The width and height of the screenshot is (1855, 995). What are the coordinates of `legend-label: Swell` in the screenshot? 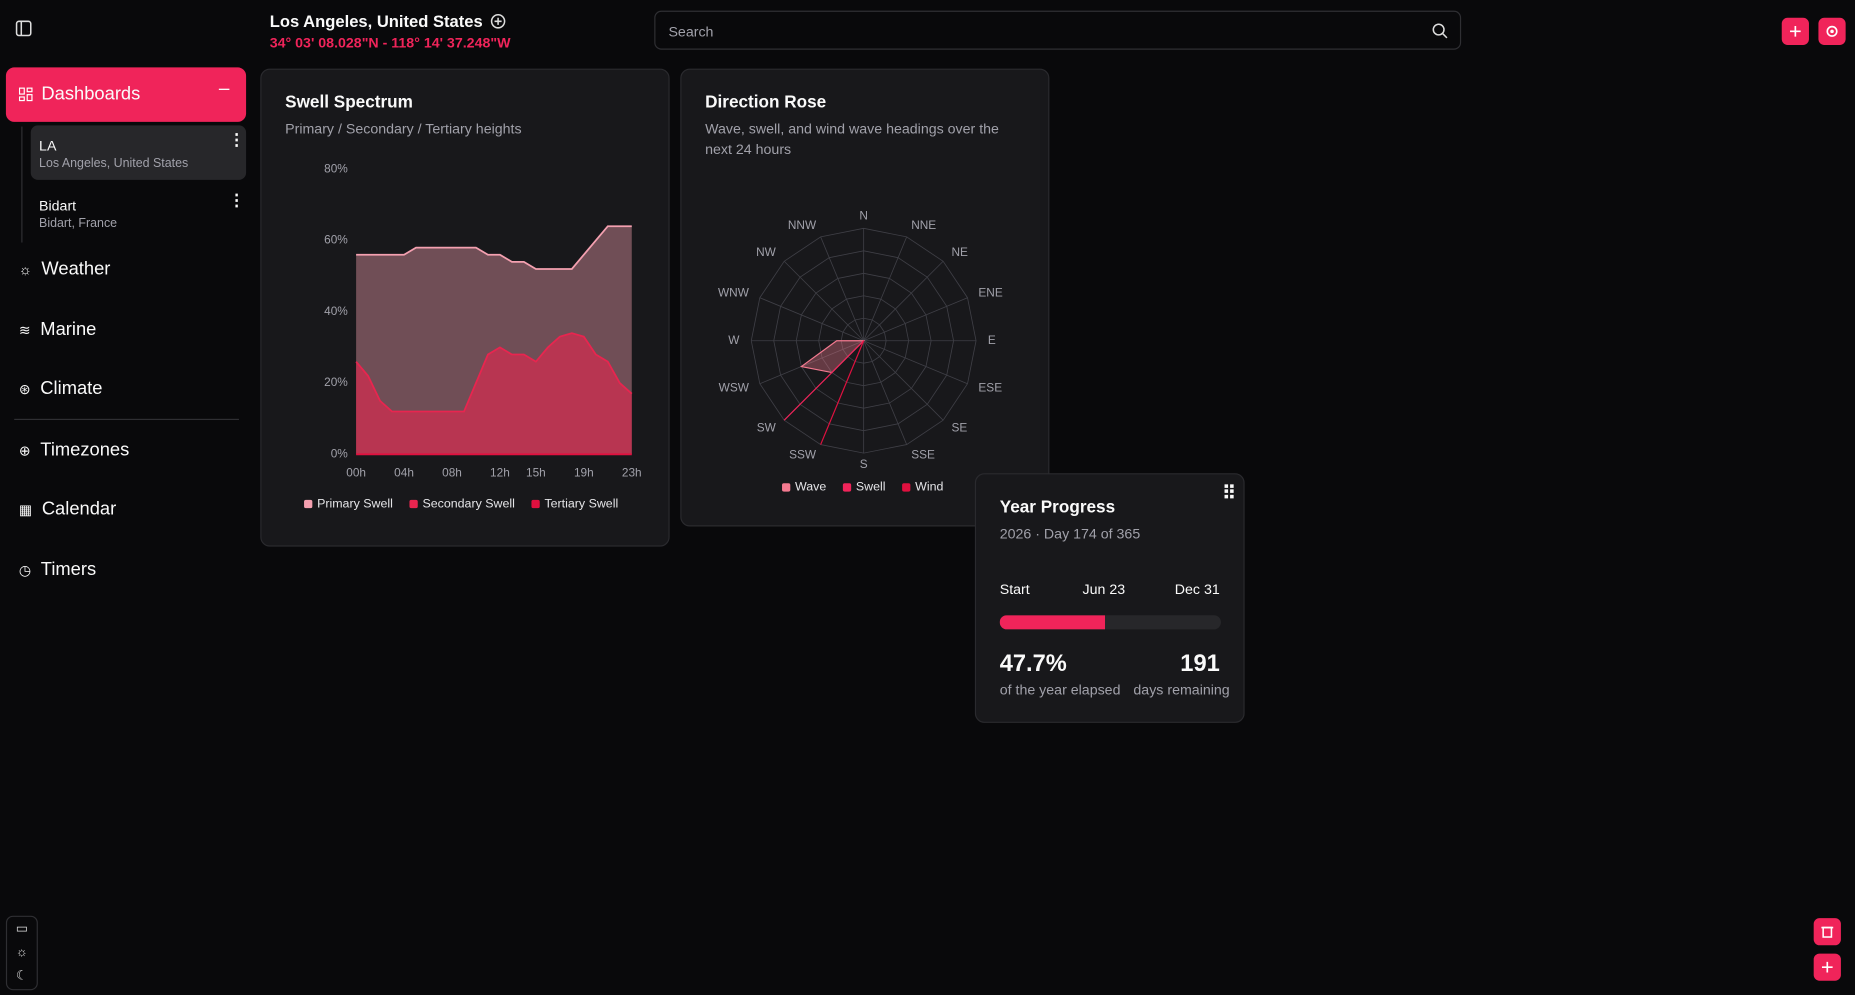 It's located at (871, 487).